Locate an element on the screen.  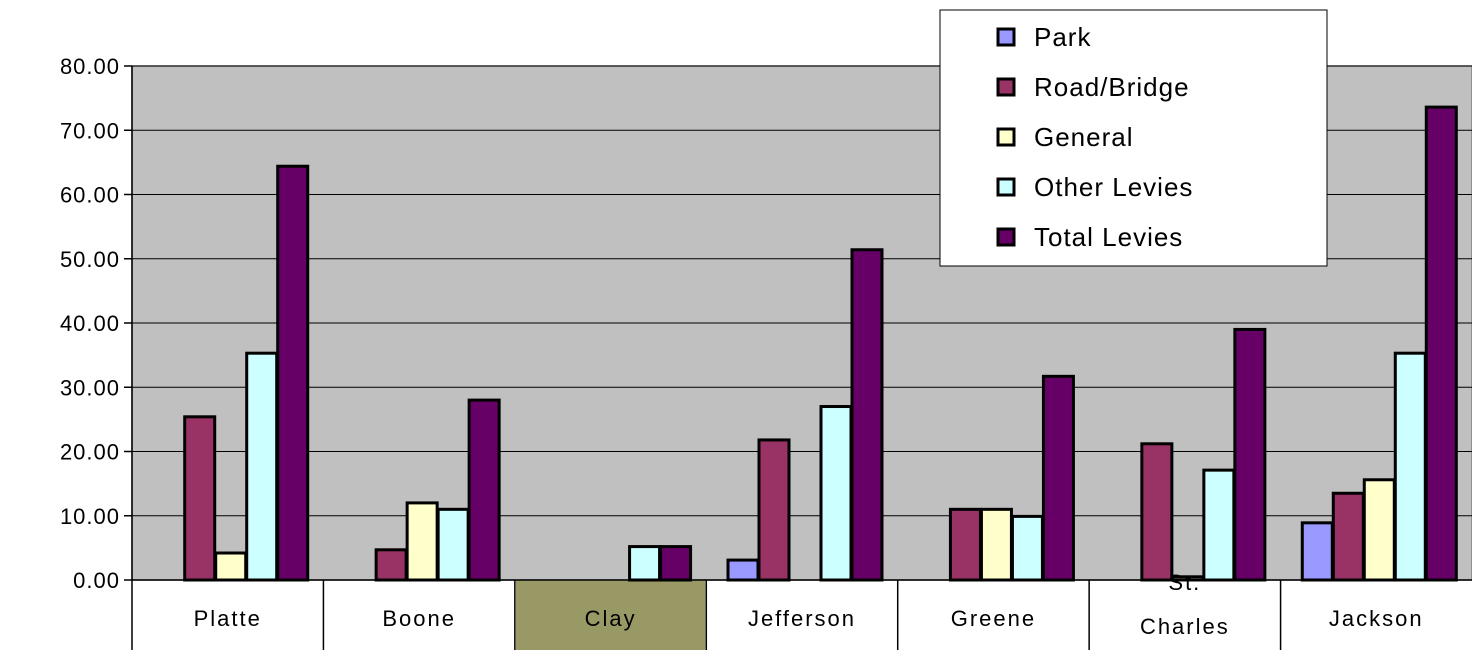
bar-other-levies-greene is located at coordinates (1027, 548).